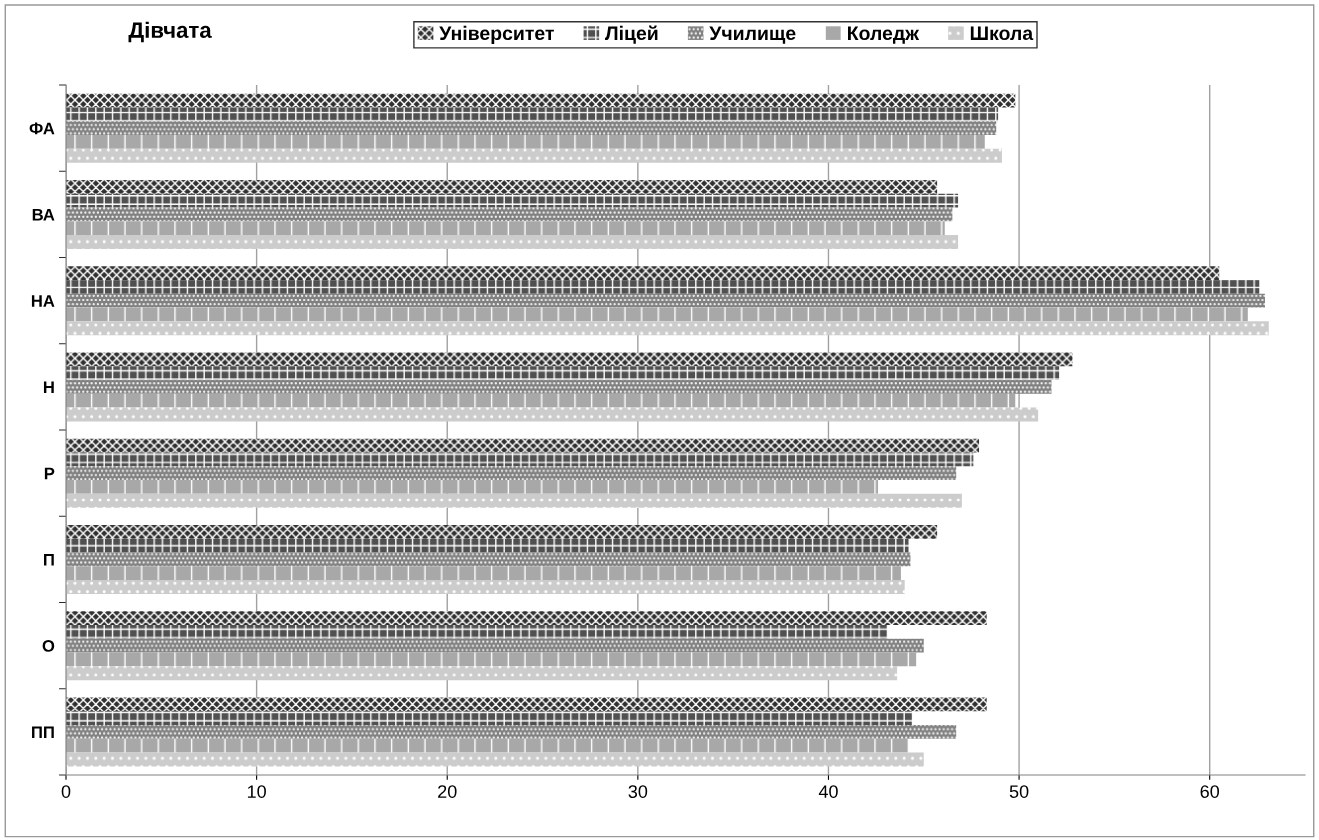  Describe the element at coordinates (447, 791) in the screenshot. I see `x-tick-label: 20` at that location.